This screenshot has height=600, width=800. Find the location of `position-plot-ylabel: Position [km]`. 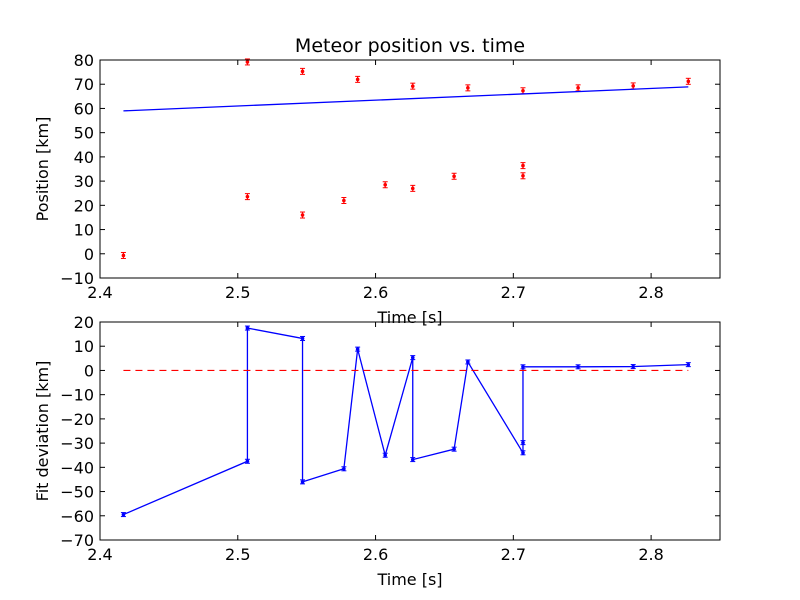

position-plot-ylabel: Position [km] is located at coordinates (42, 169).